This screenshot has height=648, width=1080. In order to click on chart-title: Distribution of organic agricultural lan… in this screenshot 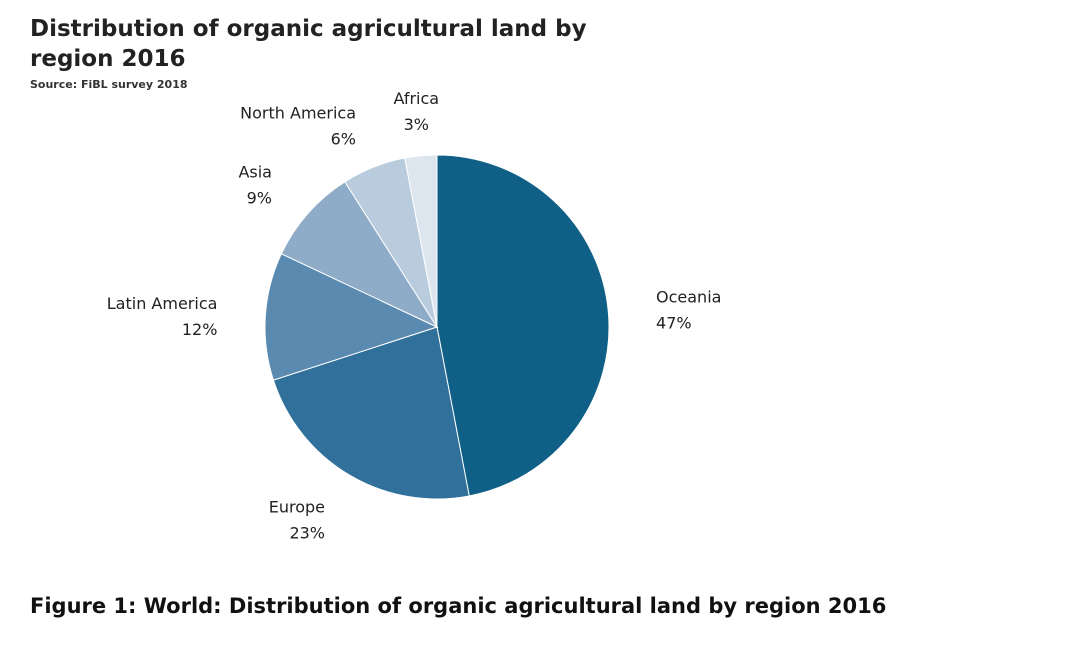, I will do `click(308, 44)`.